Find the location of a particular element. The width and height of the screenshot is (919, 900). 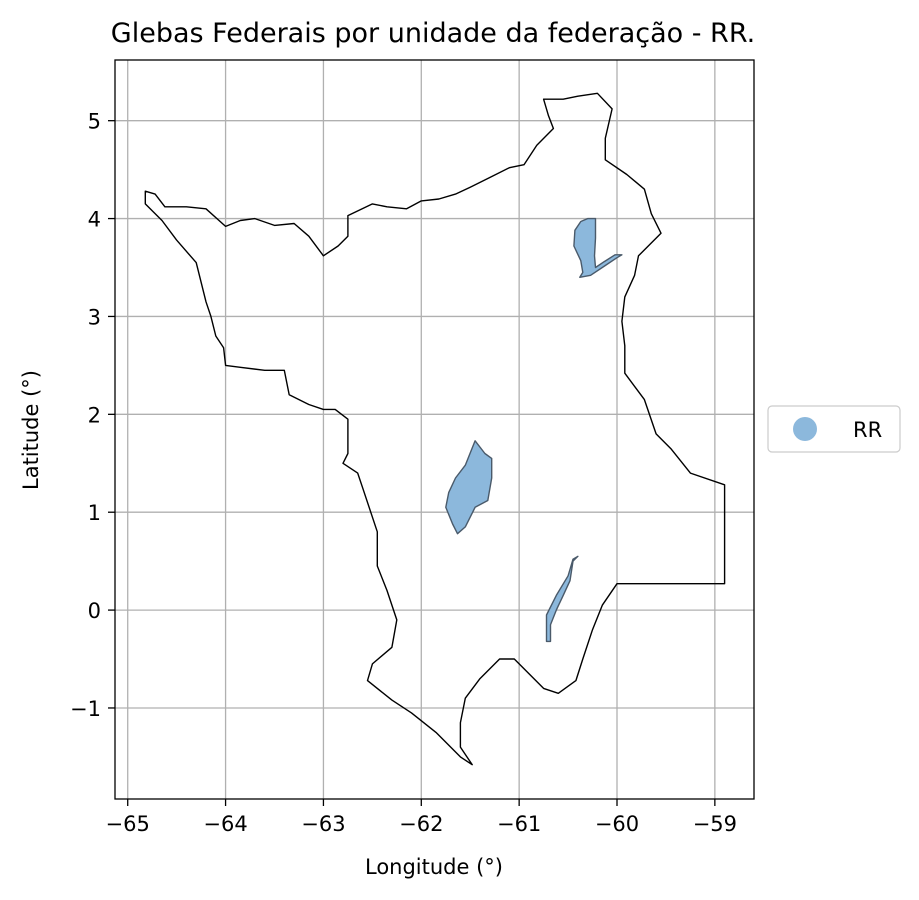

x-tick-label-3: −62 is located at coordinates (421, 824).